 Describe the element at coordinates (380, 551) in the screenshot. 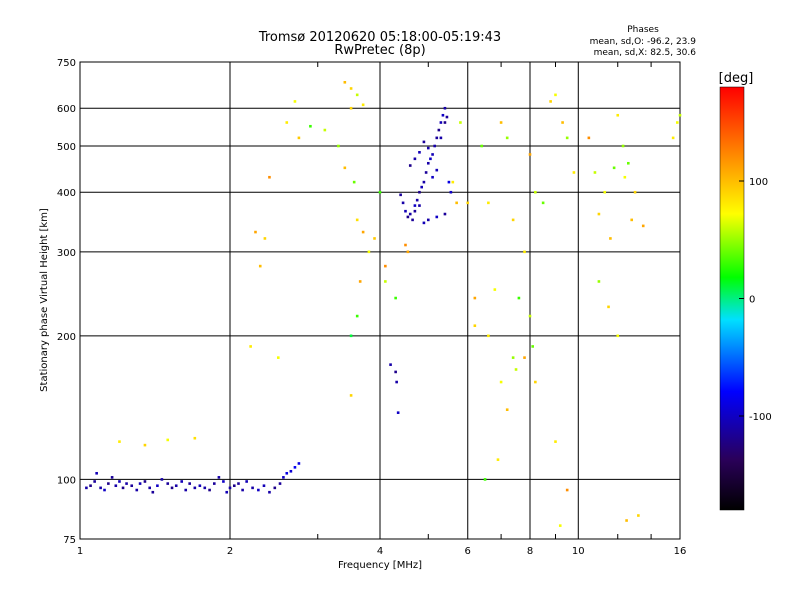

I see `x-tick-label: 4` at that location.